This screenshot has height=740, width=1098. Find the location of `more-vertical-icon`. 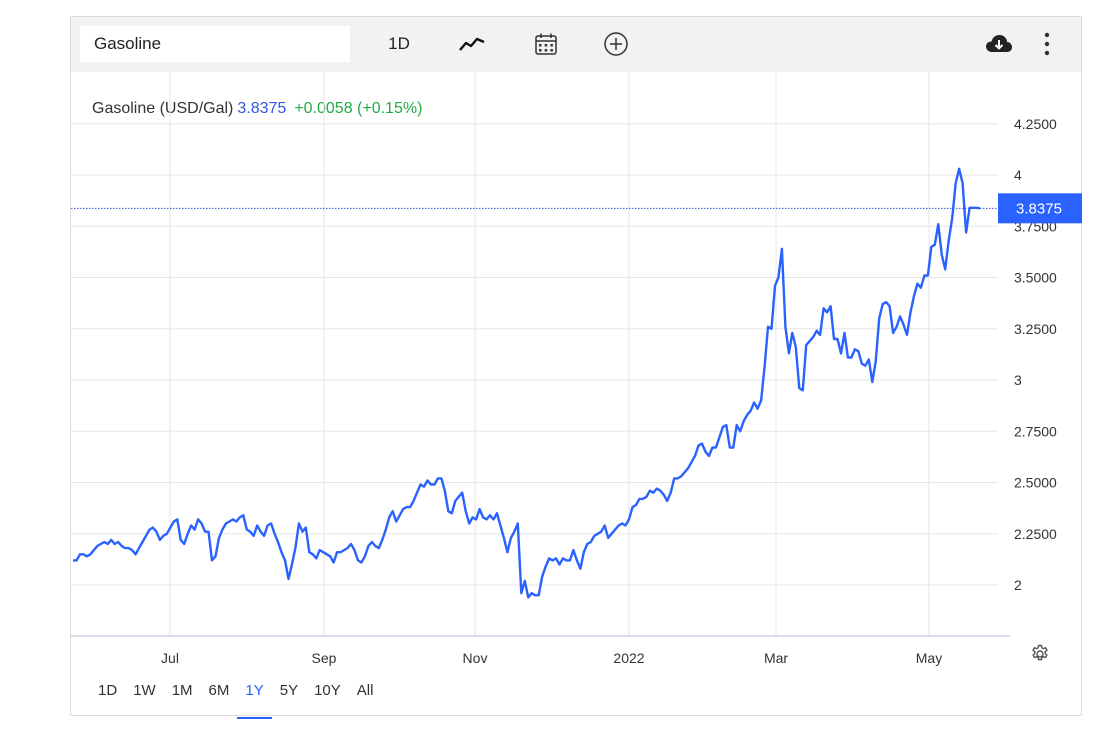

more-vertical-icon is located at coordinates (1047, 44).